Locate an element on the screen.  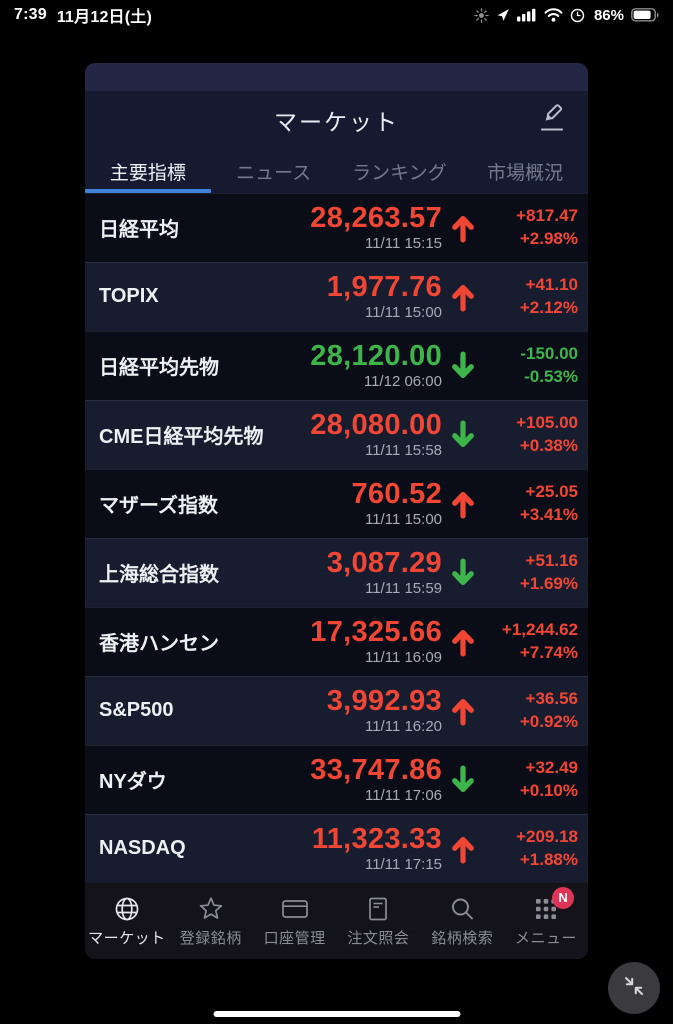
index-name: マザーズ指数 is located at coordinates (158, 506).